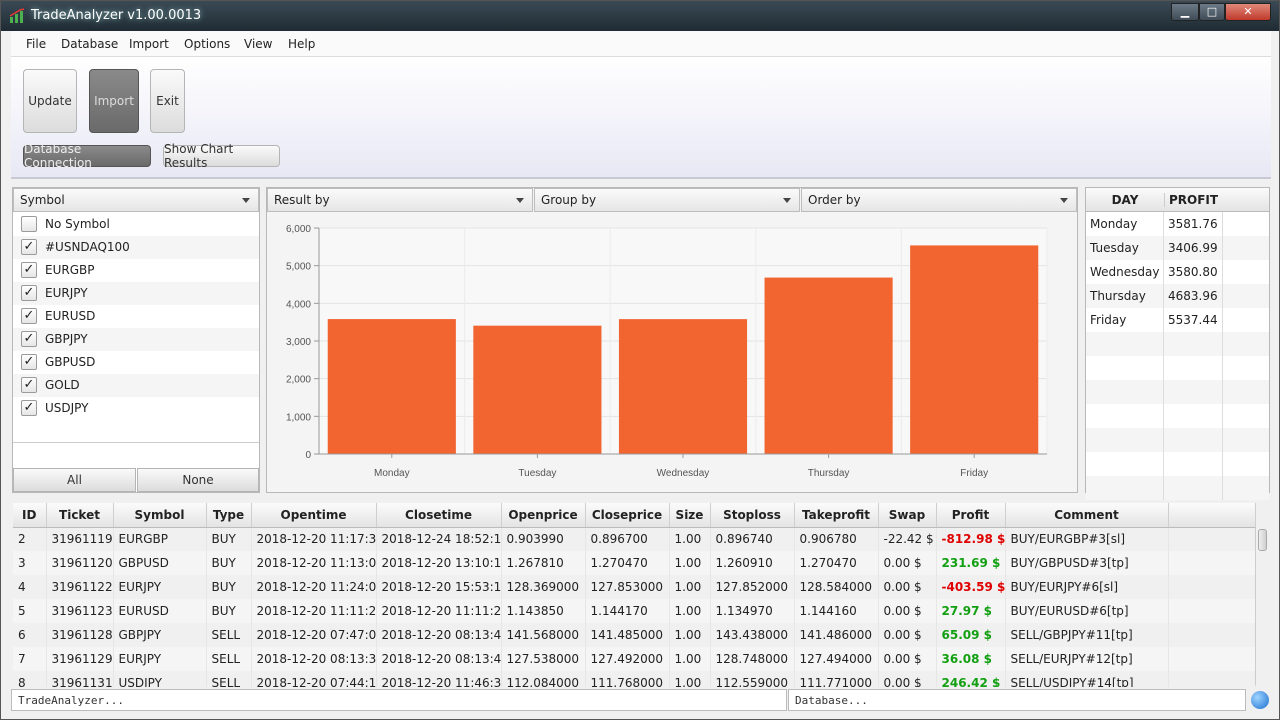 The height and width of the screenshot is (720, 1280). What do you see at coordinates (971, 515) in the screenshot?
I see `column-header: Profit` at bounding box center [971, 515].